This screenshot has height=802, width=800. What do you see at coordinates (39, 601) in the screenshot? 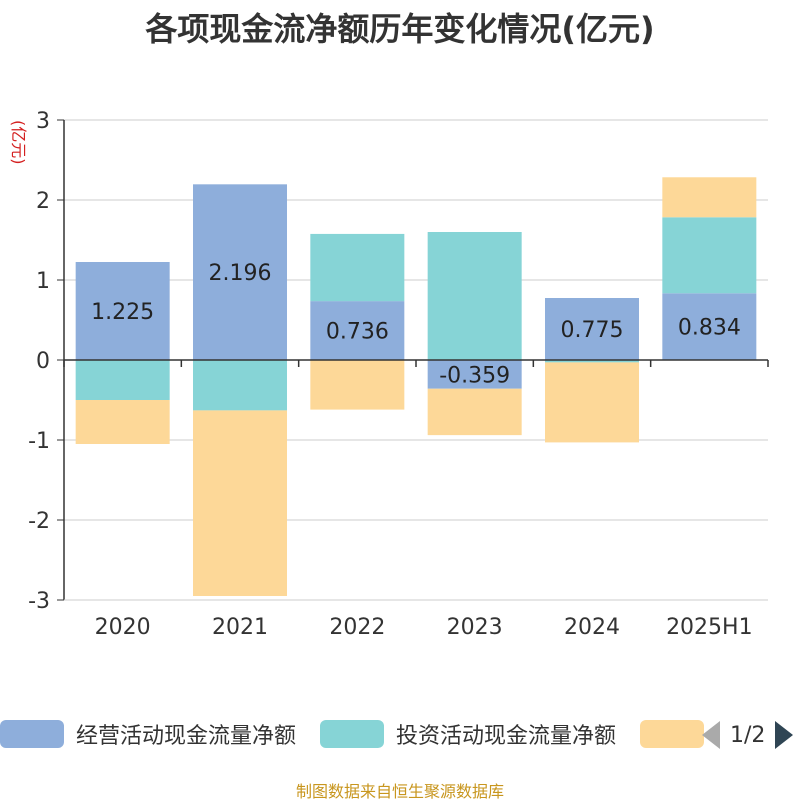
I see `y-tick-label: -3` at bounding box center [39, 601].